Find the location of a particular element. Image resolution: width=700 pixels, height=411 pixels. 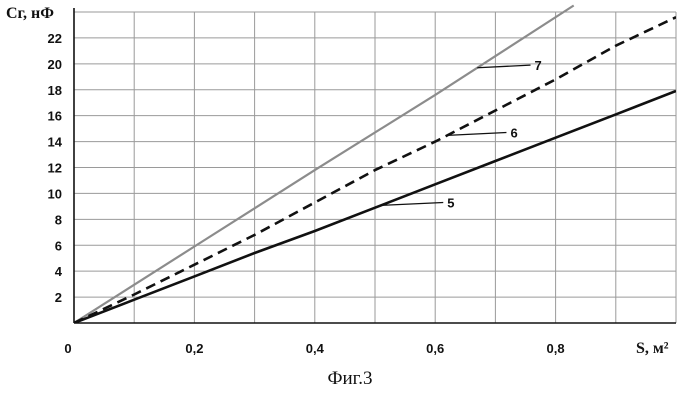

y-tick-label: 12 is located at coordinates (55, 168).